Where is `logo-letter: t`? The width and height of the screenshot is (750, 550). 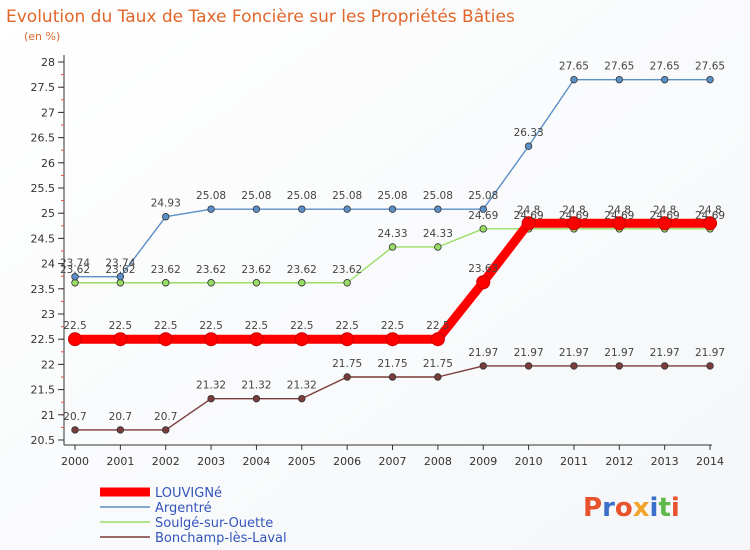
logo-letter: t is located at coordinates (664, 508).